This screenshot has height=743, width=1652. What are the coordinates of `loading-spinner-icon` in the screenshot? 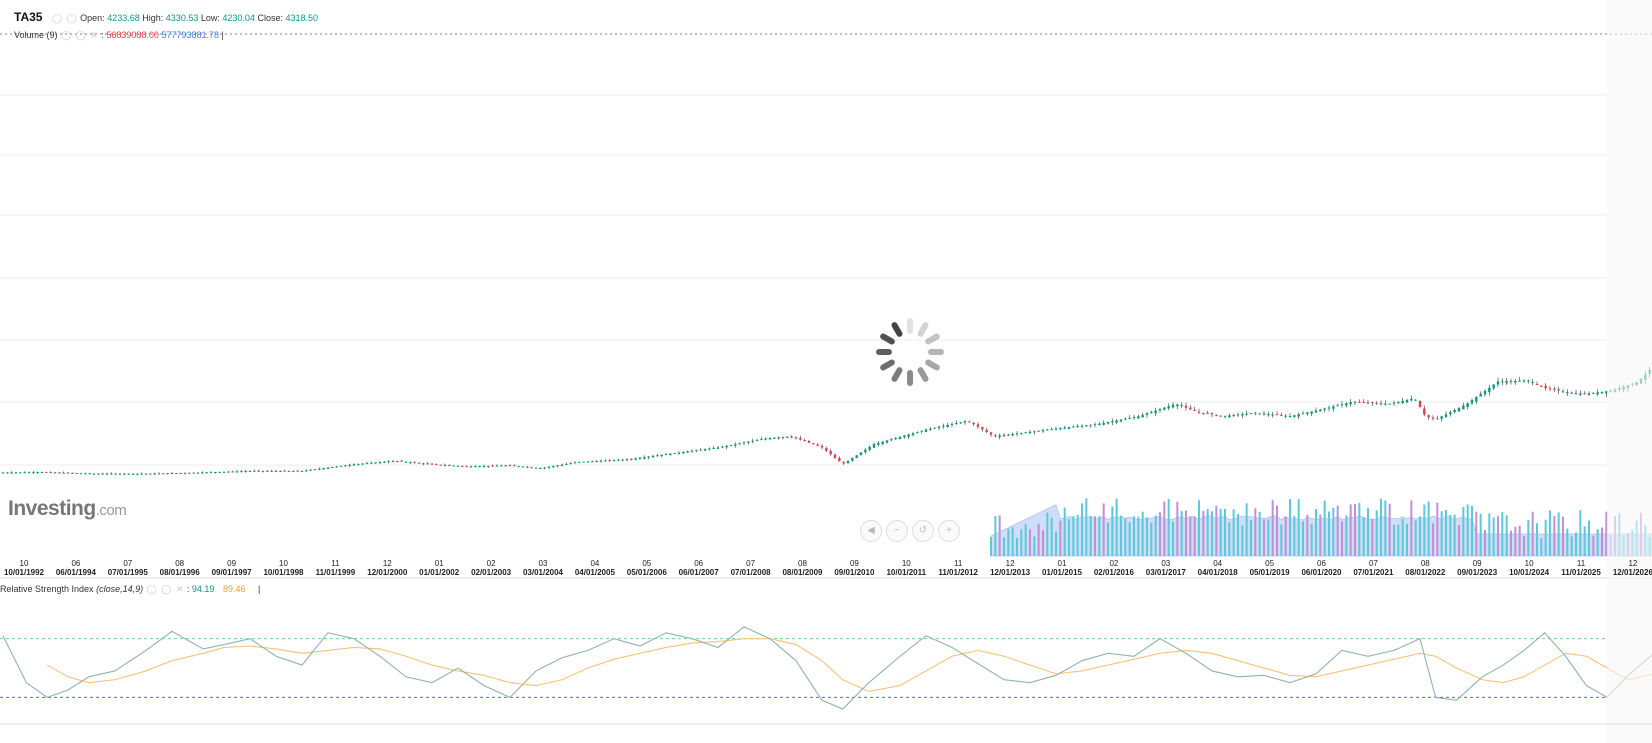 It's located at (910, 352).